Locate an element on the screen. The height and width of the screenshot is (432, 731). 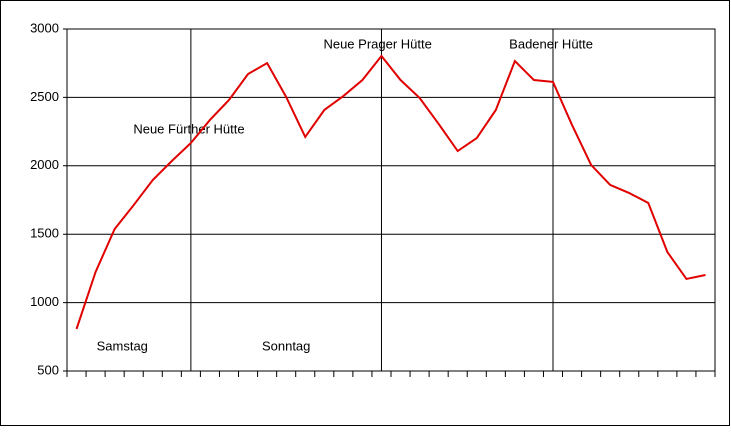
y-tick-label: 500 is located at coordinates (48, 369).